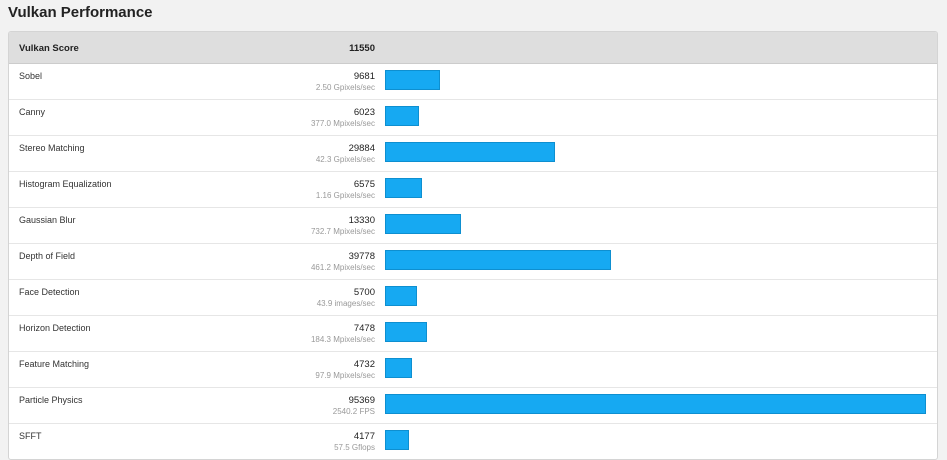 The image size is (947, 460). What do you see at coordinates (80, 12) in the screenshot?
I see `page-title: Vulkan Performance` at bounding box center [80, 12].